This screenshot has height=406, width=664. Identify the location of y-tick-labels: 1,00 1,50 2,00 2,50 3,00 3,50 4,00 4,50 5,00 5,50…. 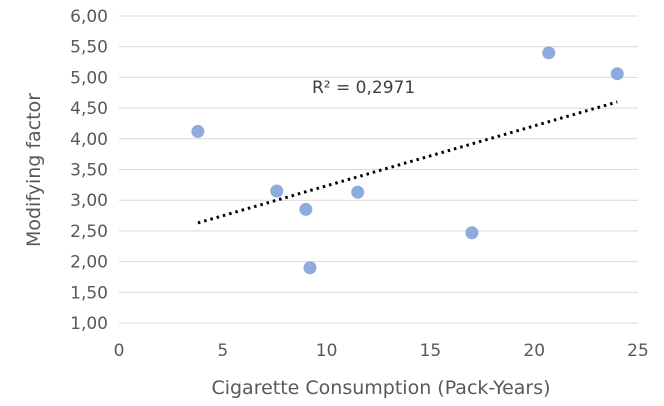
(89, 170).